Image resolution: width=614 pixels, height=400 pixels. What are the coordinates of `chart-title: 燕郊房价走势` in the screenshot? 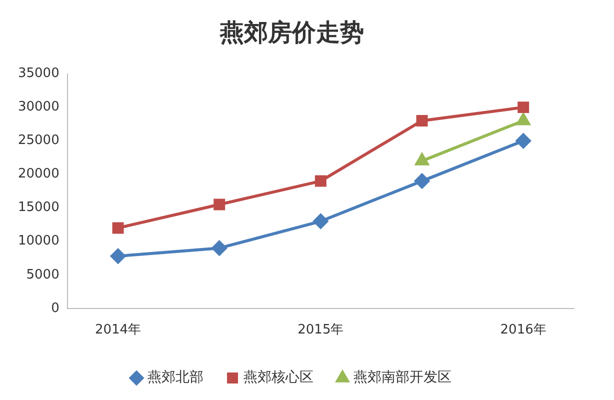 It's located at (291, 32).